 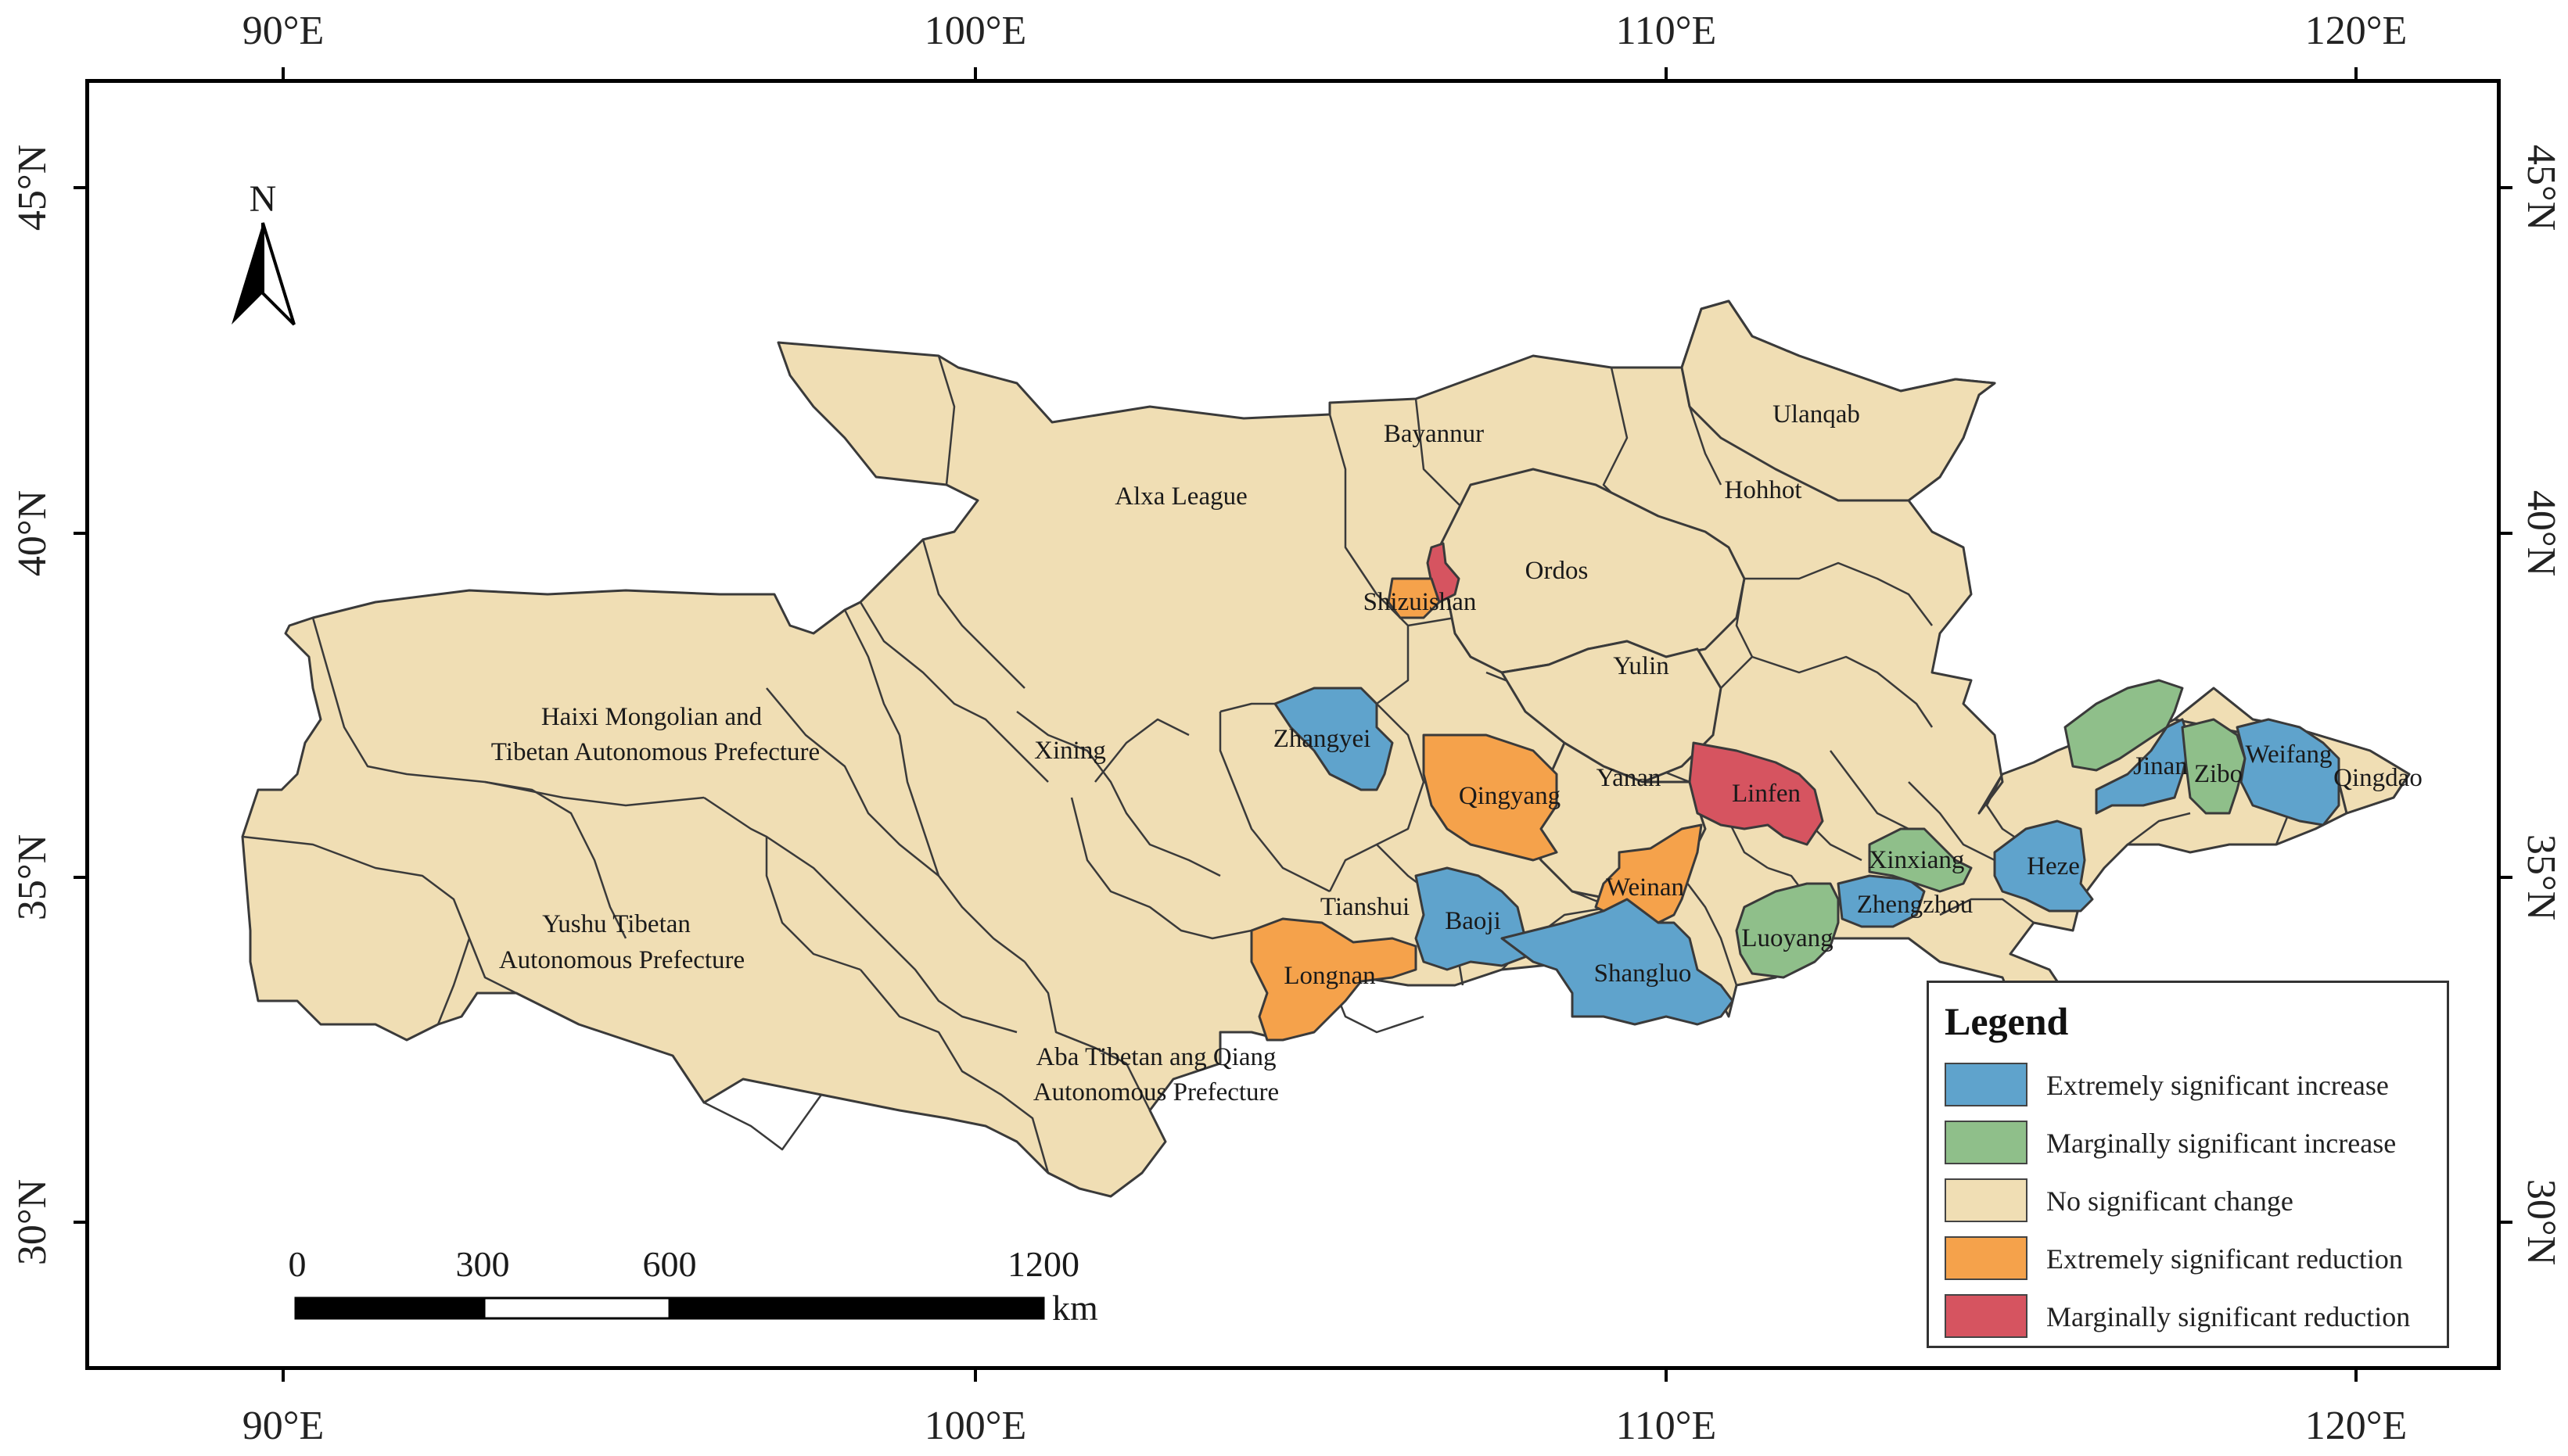 I want to click on region-zhangyei, so click(x=1334, y=739).